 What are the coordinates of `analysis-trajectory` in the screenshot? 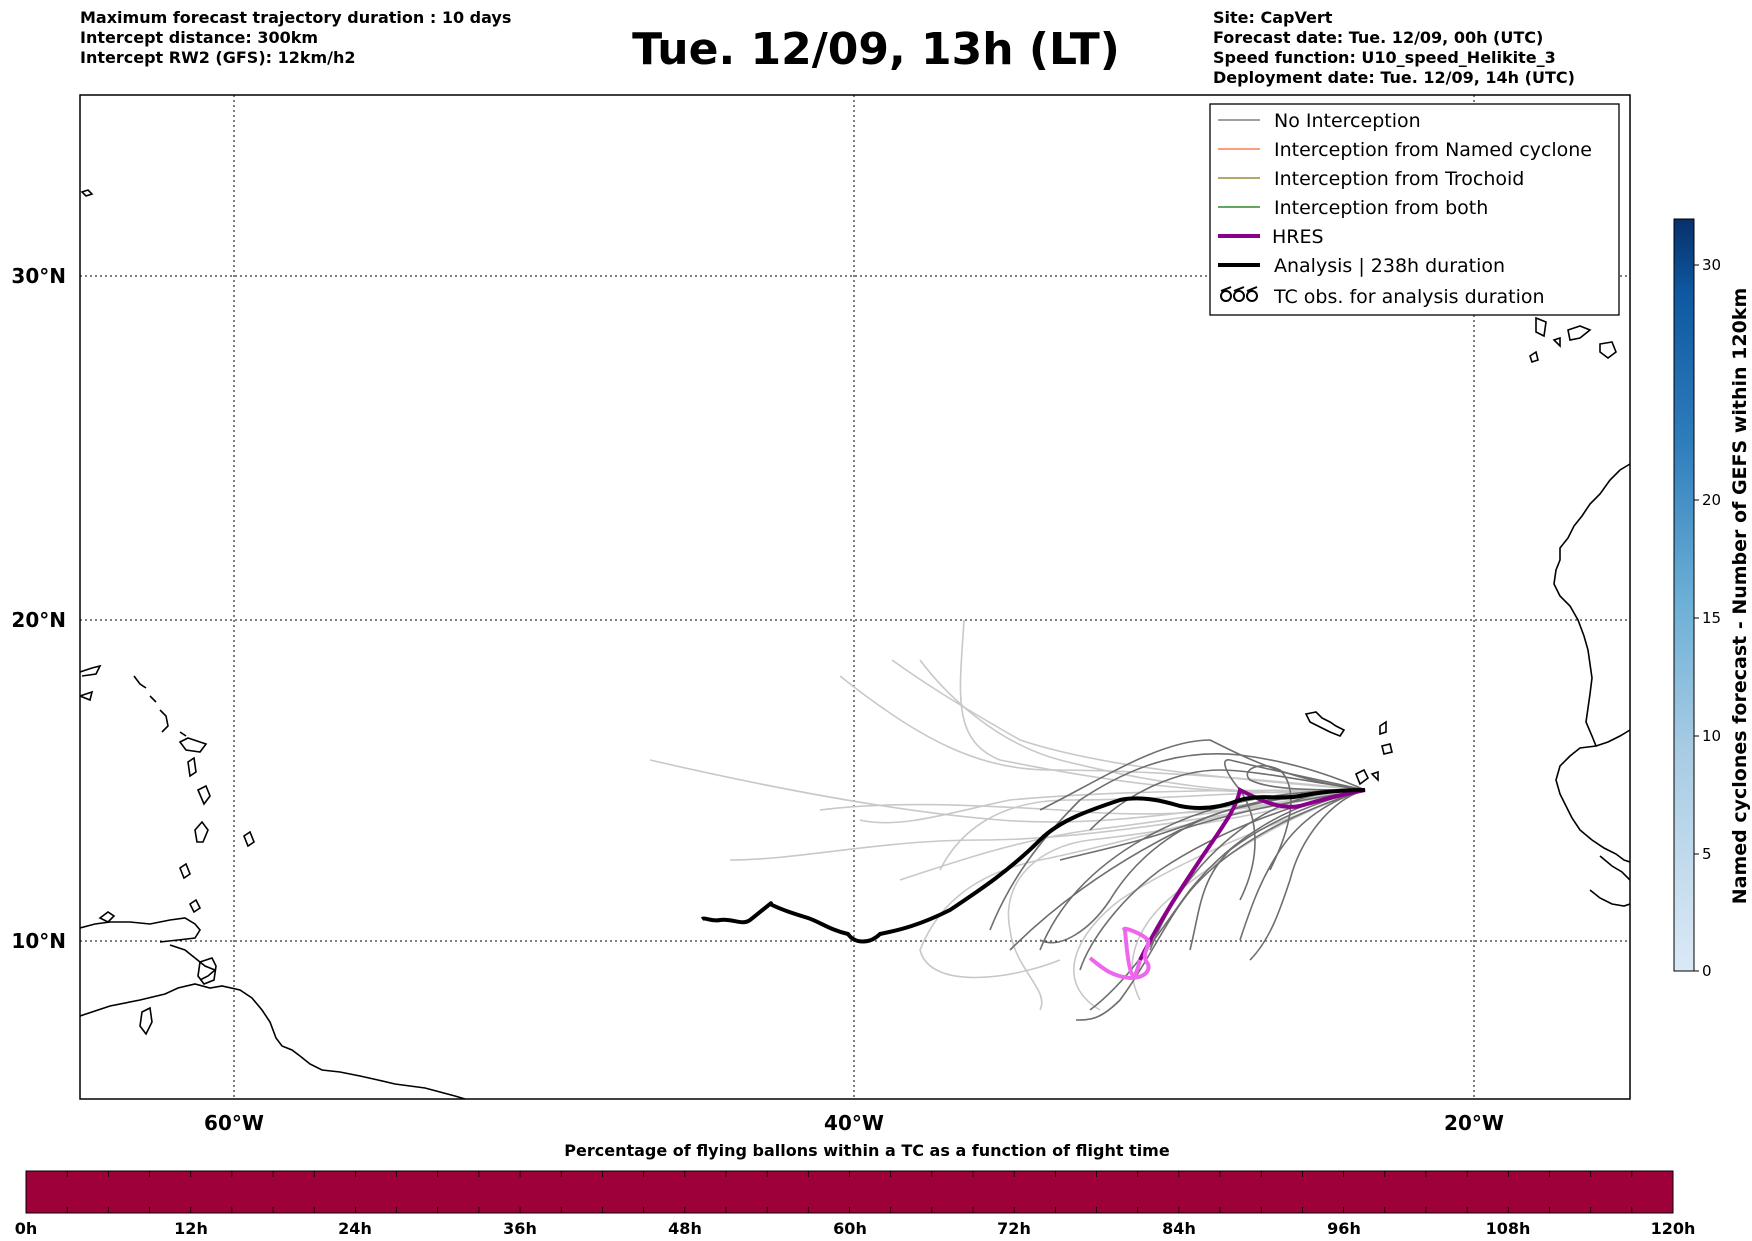 It's located at (1033, 866).